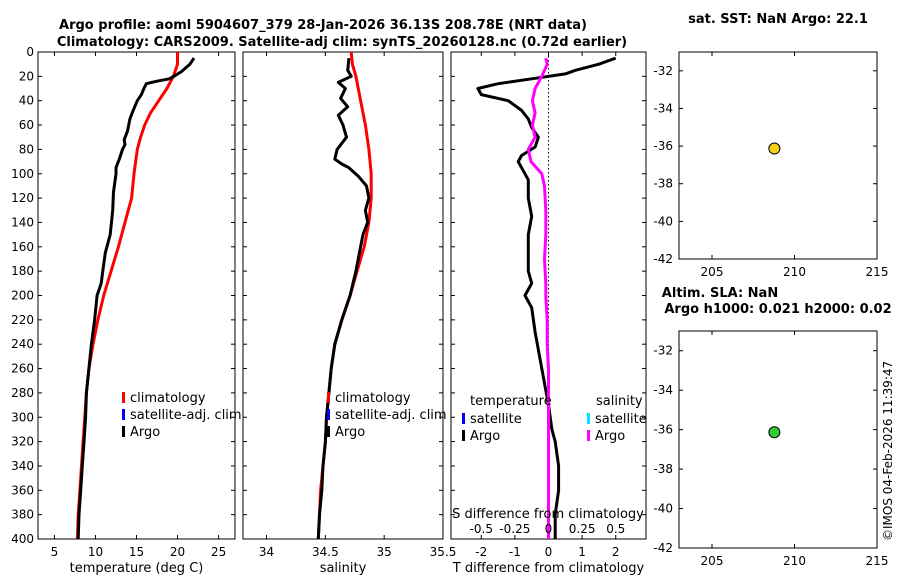  I want to click on x-tick-label: 15, so click(136, 552).